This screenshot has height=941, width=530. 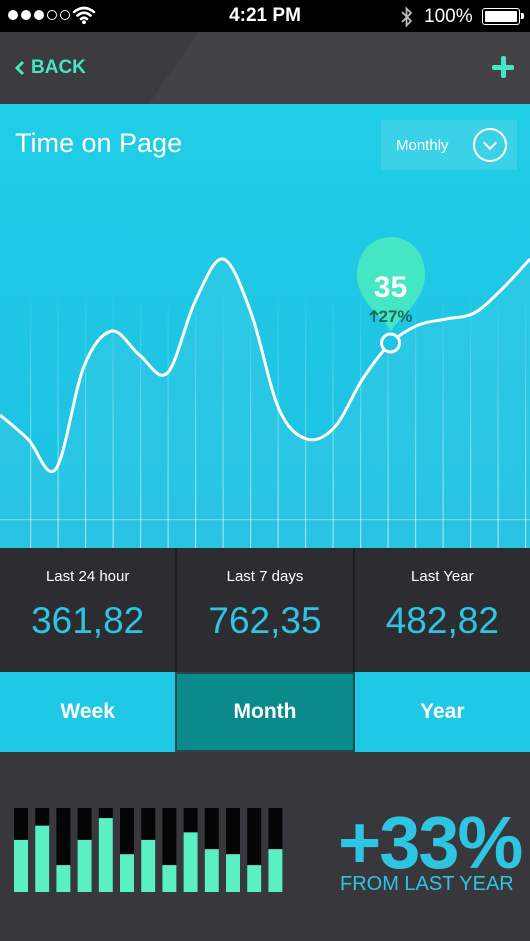 What do you see at coordinates (265, 68) in the screenshot?
I see `nav-bar: BACK` at bounding box center [265, 68].